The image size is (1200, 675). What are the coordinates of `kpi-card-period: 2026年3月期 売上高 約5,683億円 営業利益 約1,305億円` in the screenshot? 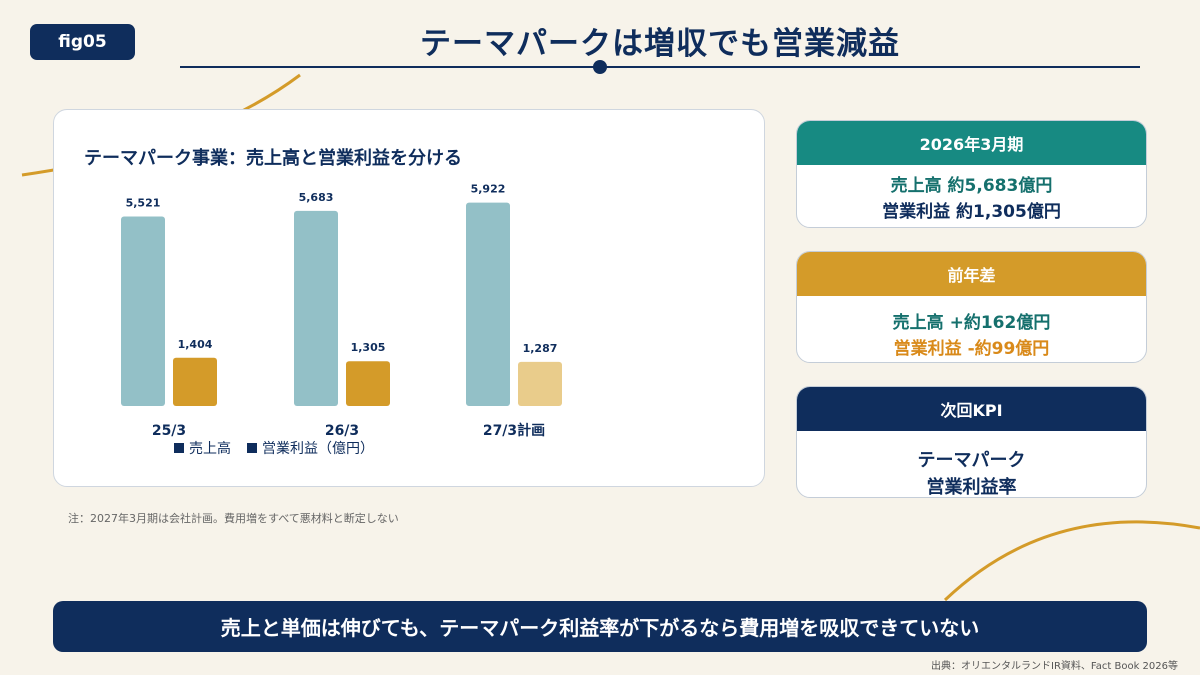 It's located at (971, 174).